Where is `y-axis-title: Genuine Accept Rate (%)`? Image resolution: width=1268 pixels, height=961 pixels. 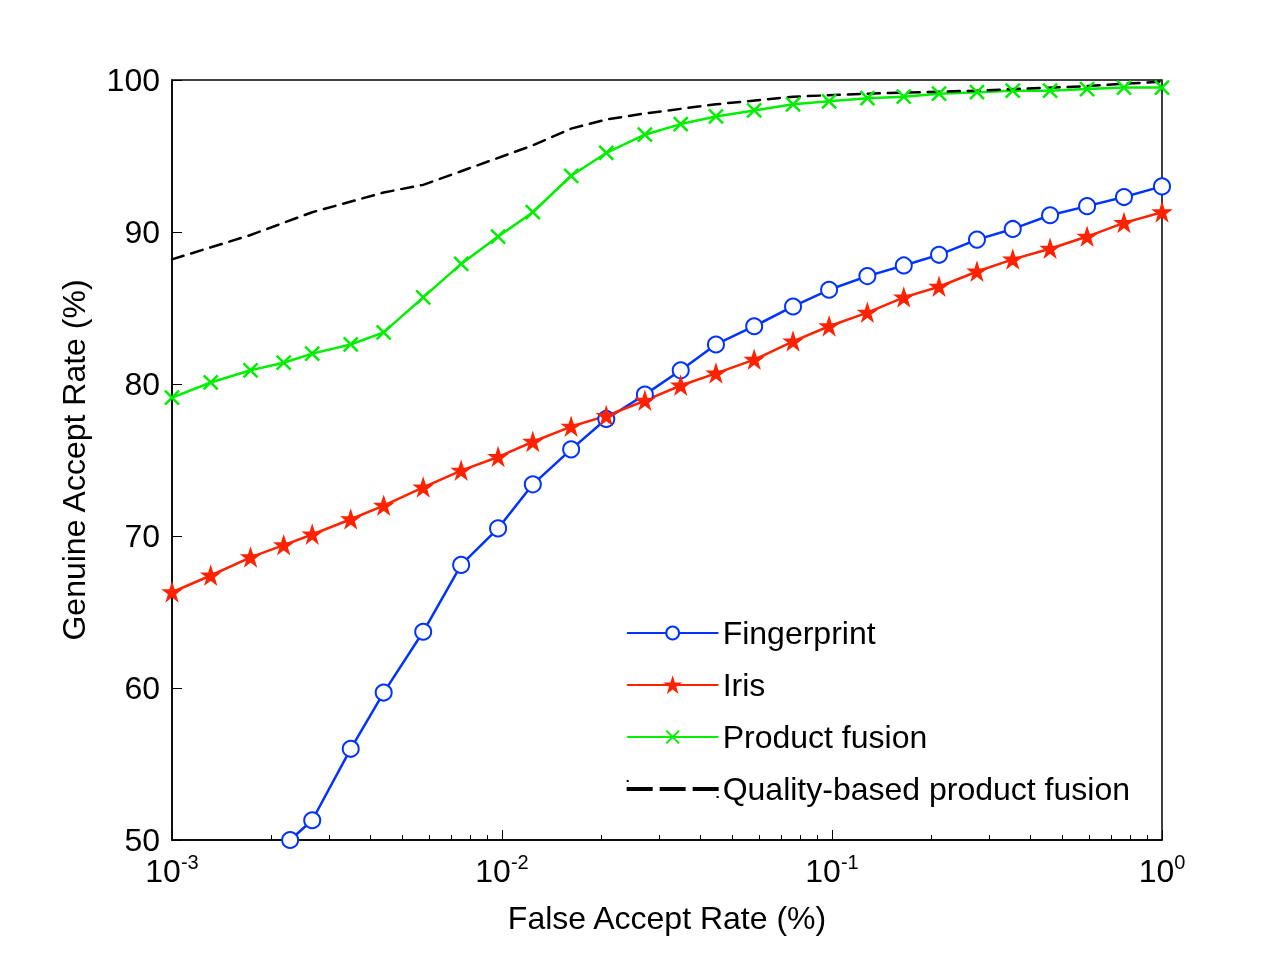
y-axis-title: Genuine Accept Rate (%) is located at coordinates (74, 460).